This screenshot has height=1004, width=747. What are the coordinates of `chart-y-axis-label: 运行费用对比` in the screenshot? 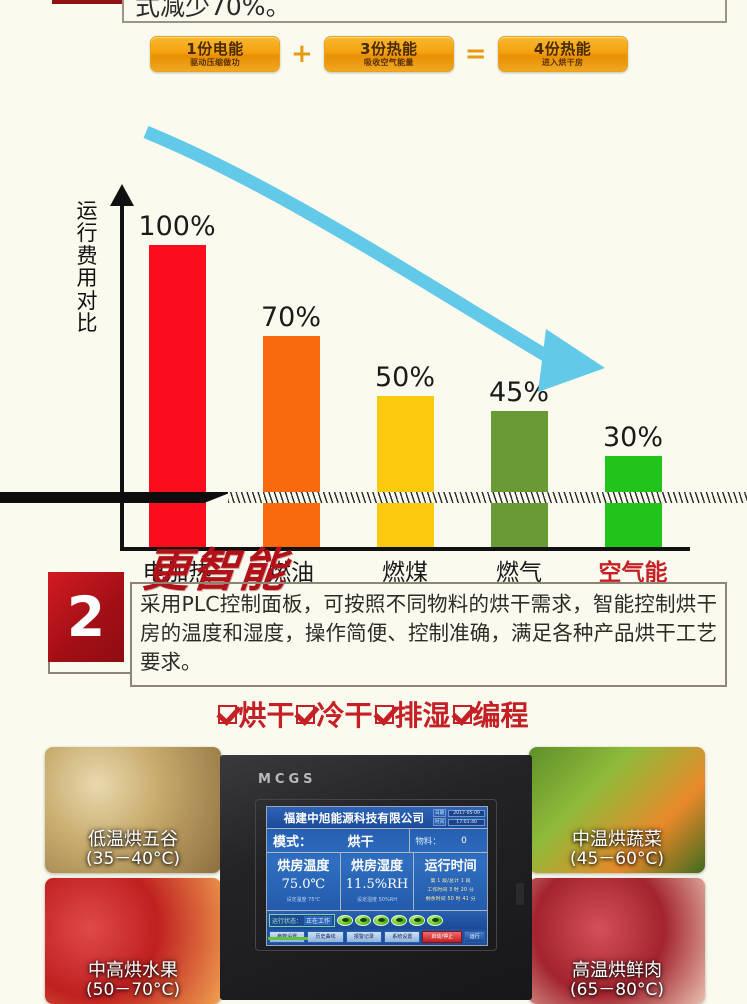 It's located at (87, 267).